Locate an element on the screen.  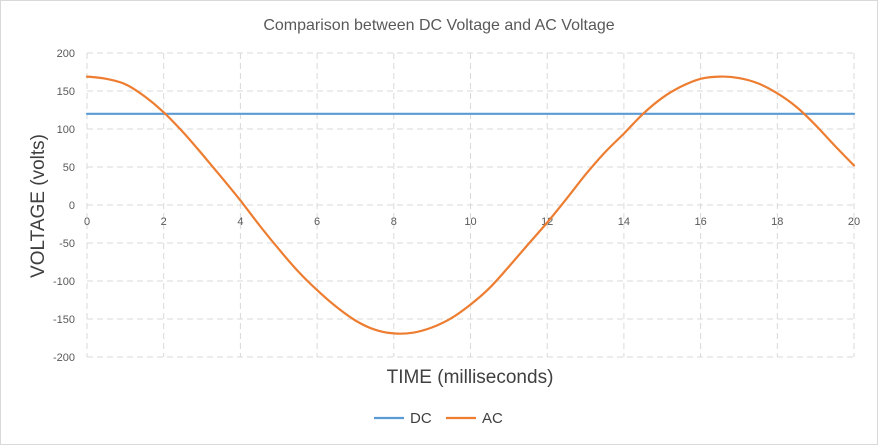
x-tick-label: 18 is located at coordinates (777, 222).